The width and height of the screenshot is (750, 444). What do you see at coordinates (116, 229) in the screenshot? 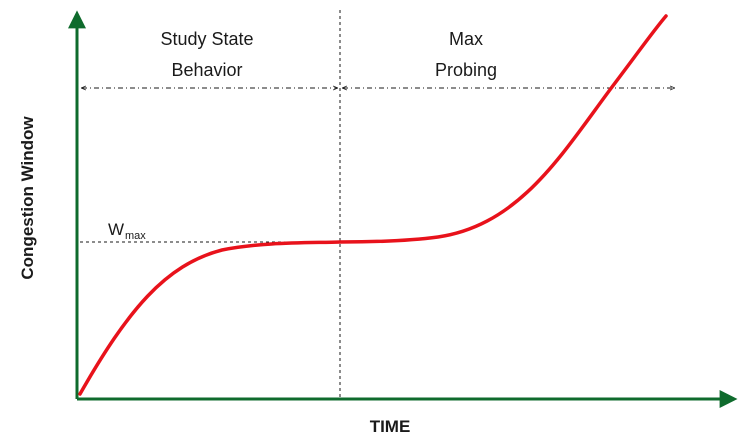
I see `wmax-label: W` at bounding box center [116, 229].